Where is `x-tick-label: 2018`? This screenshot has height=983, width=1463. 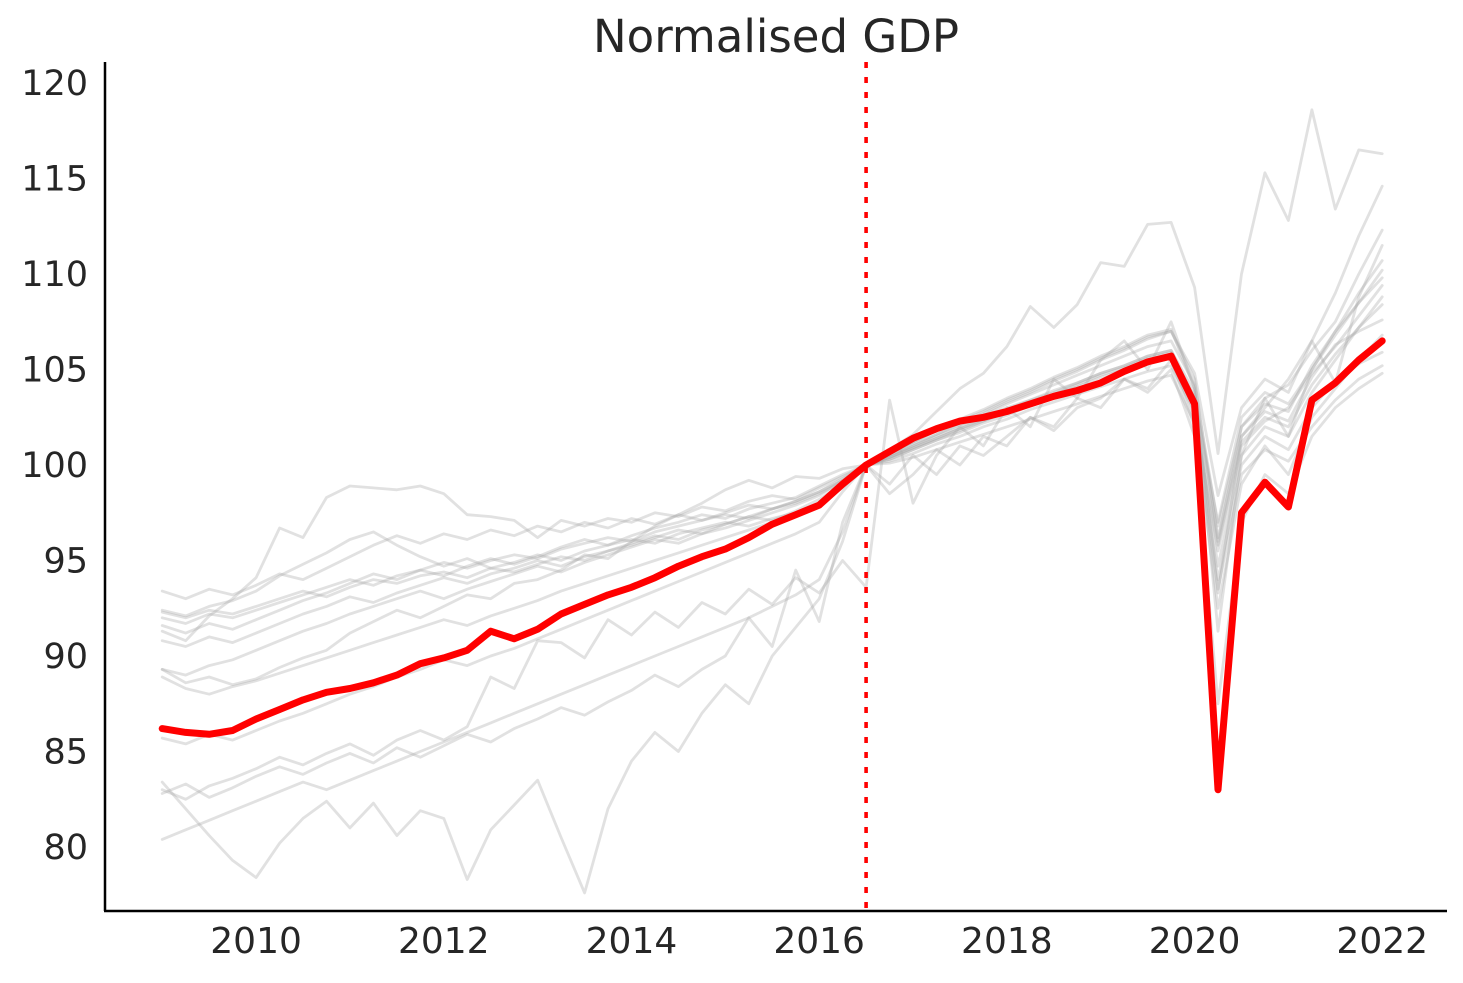
x-tick-label: 2018 is located at coordinates (1007, 941).